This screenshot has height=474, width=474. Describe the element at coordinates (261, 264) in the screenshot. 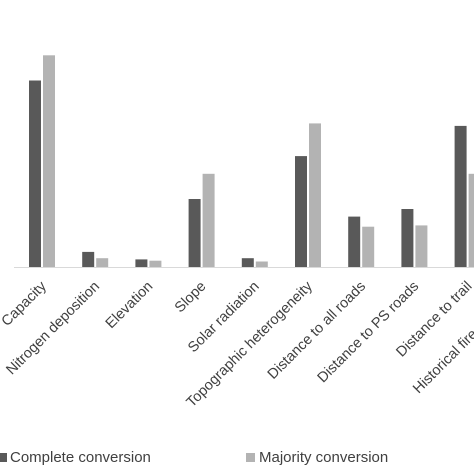

I see `bar-majority-conversion-solar-radiation` at that location.